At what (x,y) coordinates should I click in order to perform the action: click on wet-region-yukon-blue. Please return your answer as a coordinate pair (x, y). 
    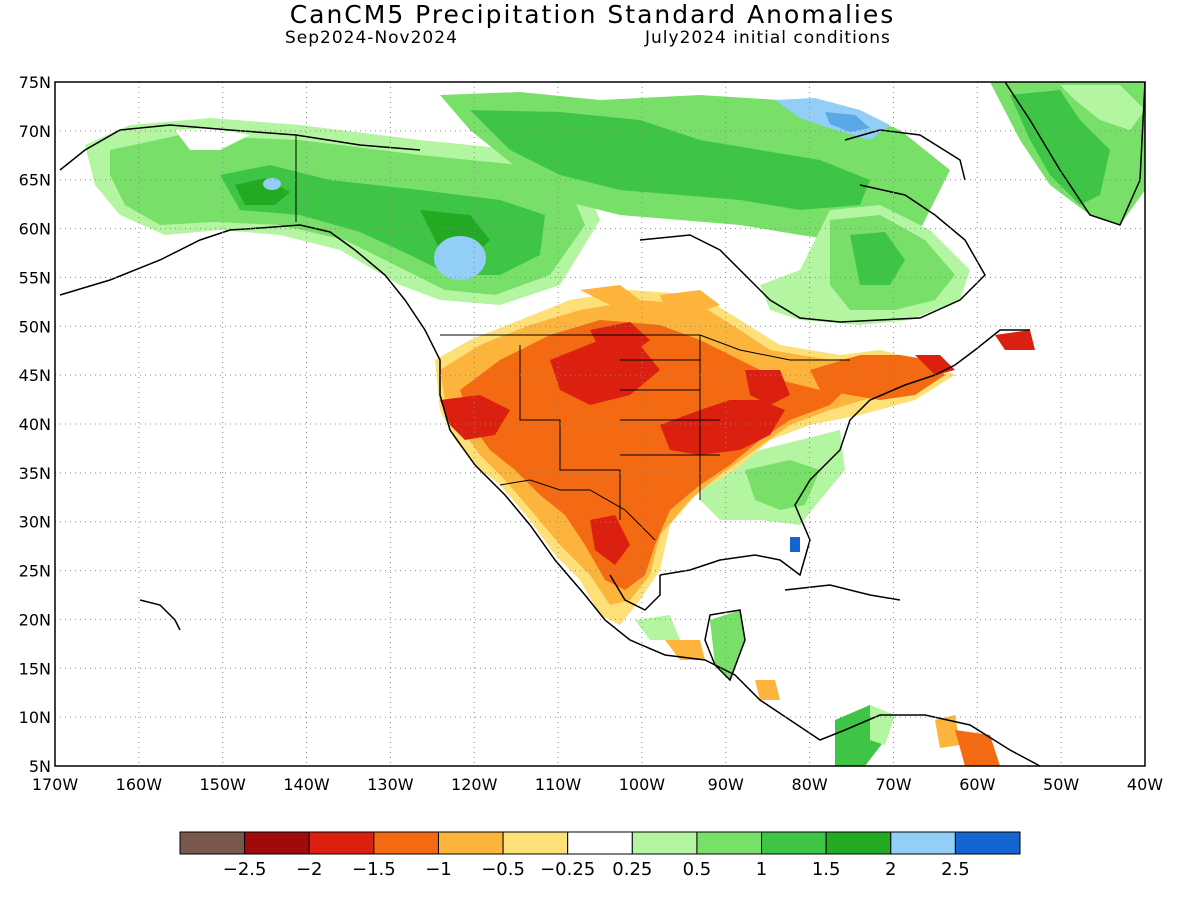
    Looking at the image, I should click on (272, 184).